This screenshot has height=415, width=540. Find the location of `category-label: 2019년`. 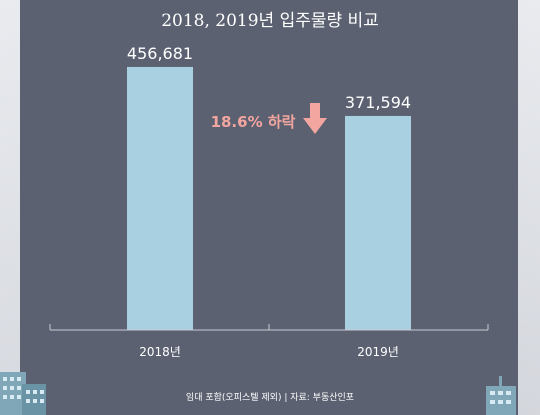

category-label: 2019년 is located at coordinates (378, 352).